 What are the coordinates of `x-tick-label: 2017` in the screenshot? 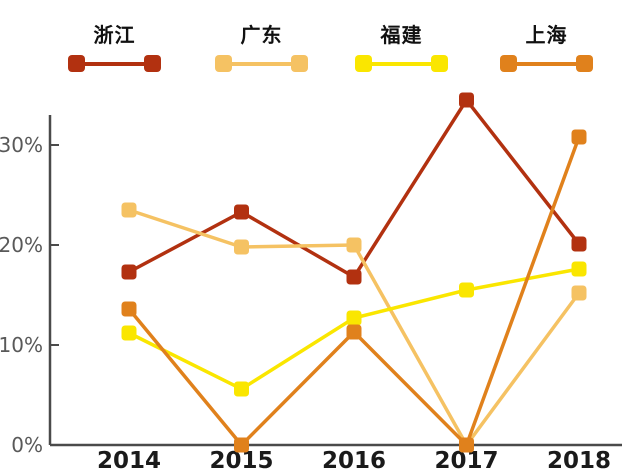 It's located at (466, 459).